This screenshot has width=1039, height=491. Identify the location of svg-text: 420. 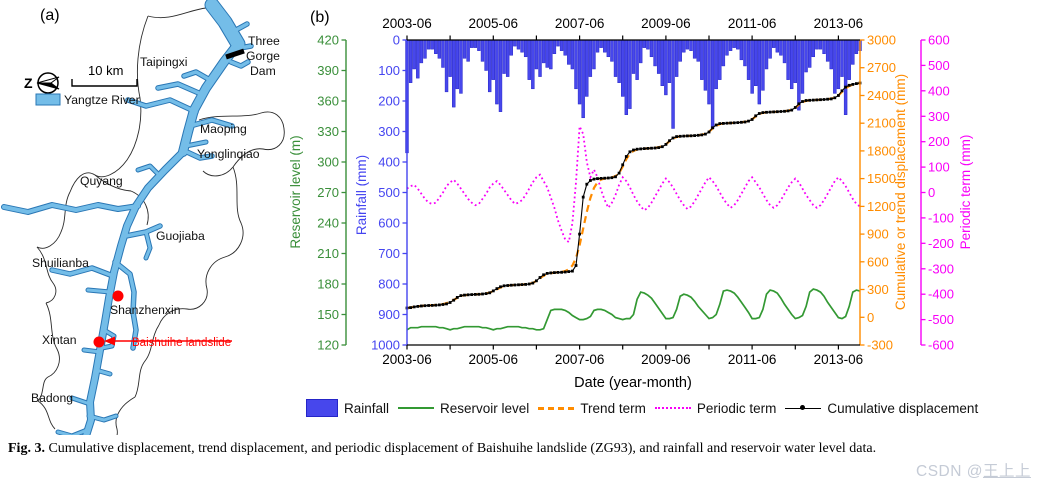
(328, 40).